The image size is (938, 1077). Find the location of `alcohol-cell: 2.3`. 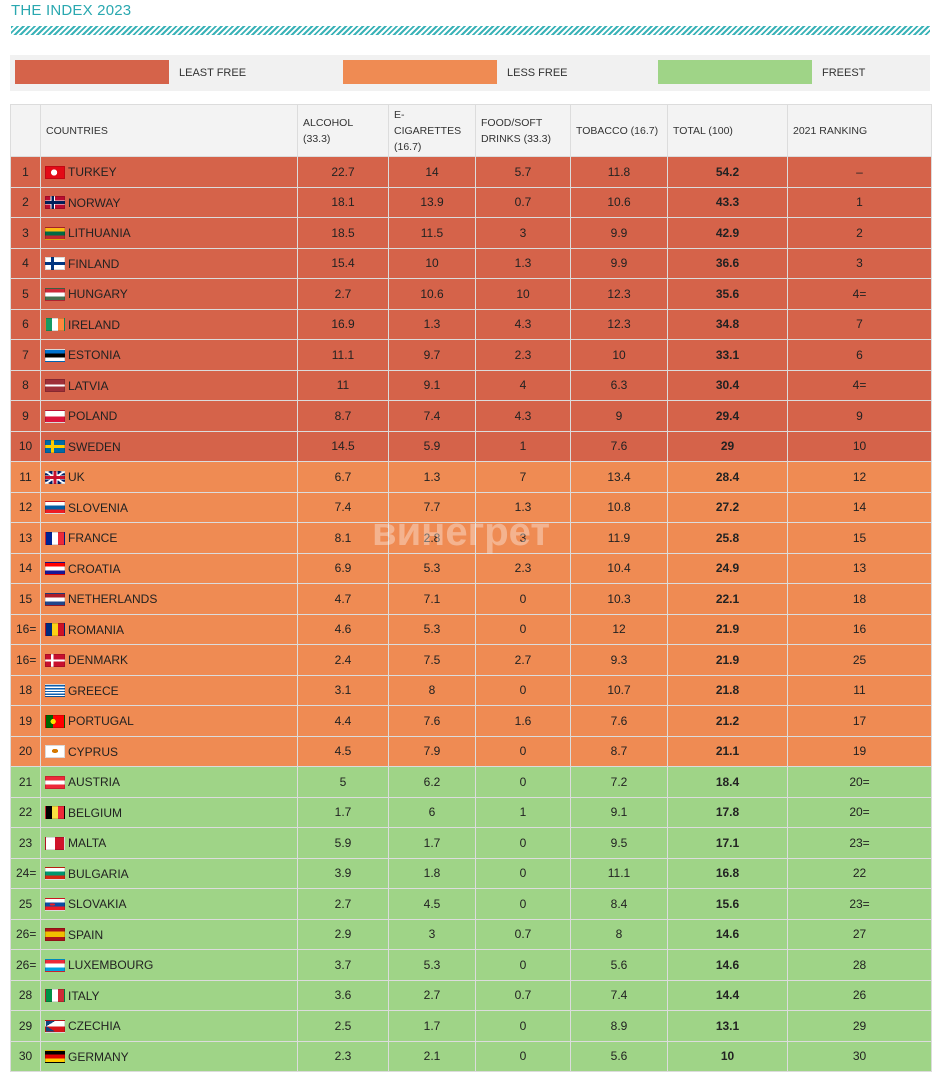

alcohol-cell: 2.3 is located at coordinates (343, 1056).